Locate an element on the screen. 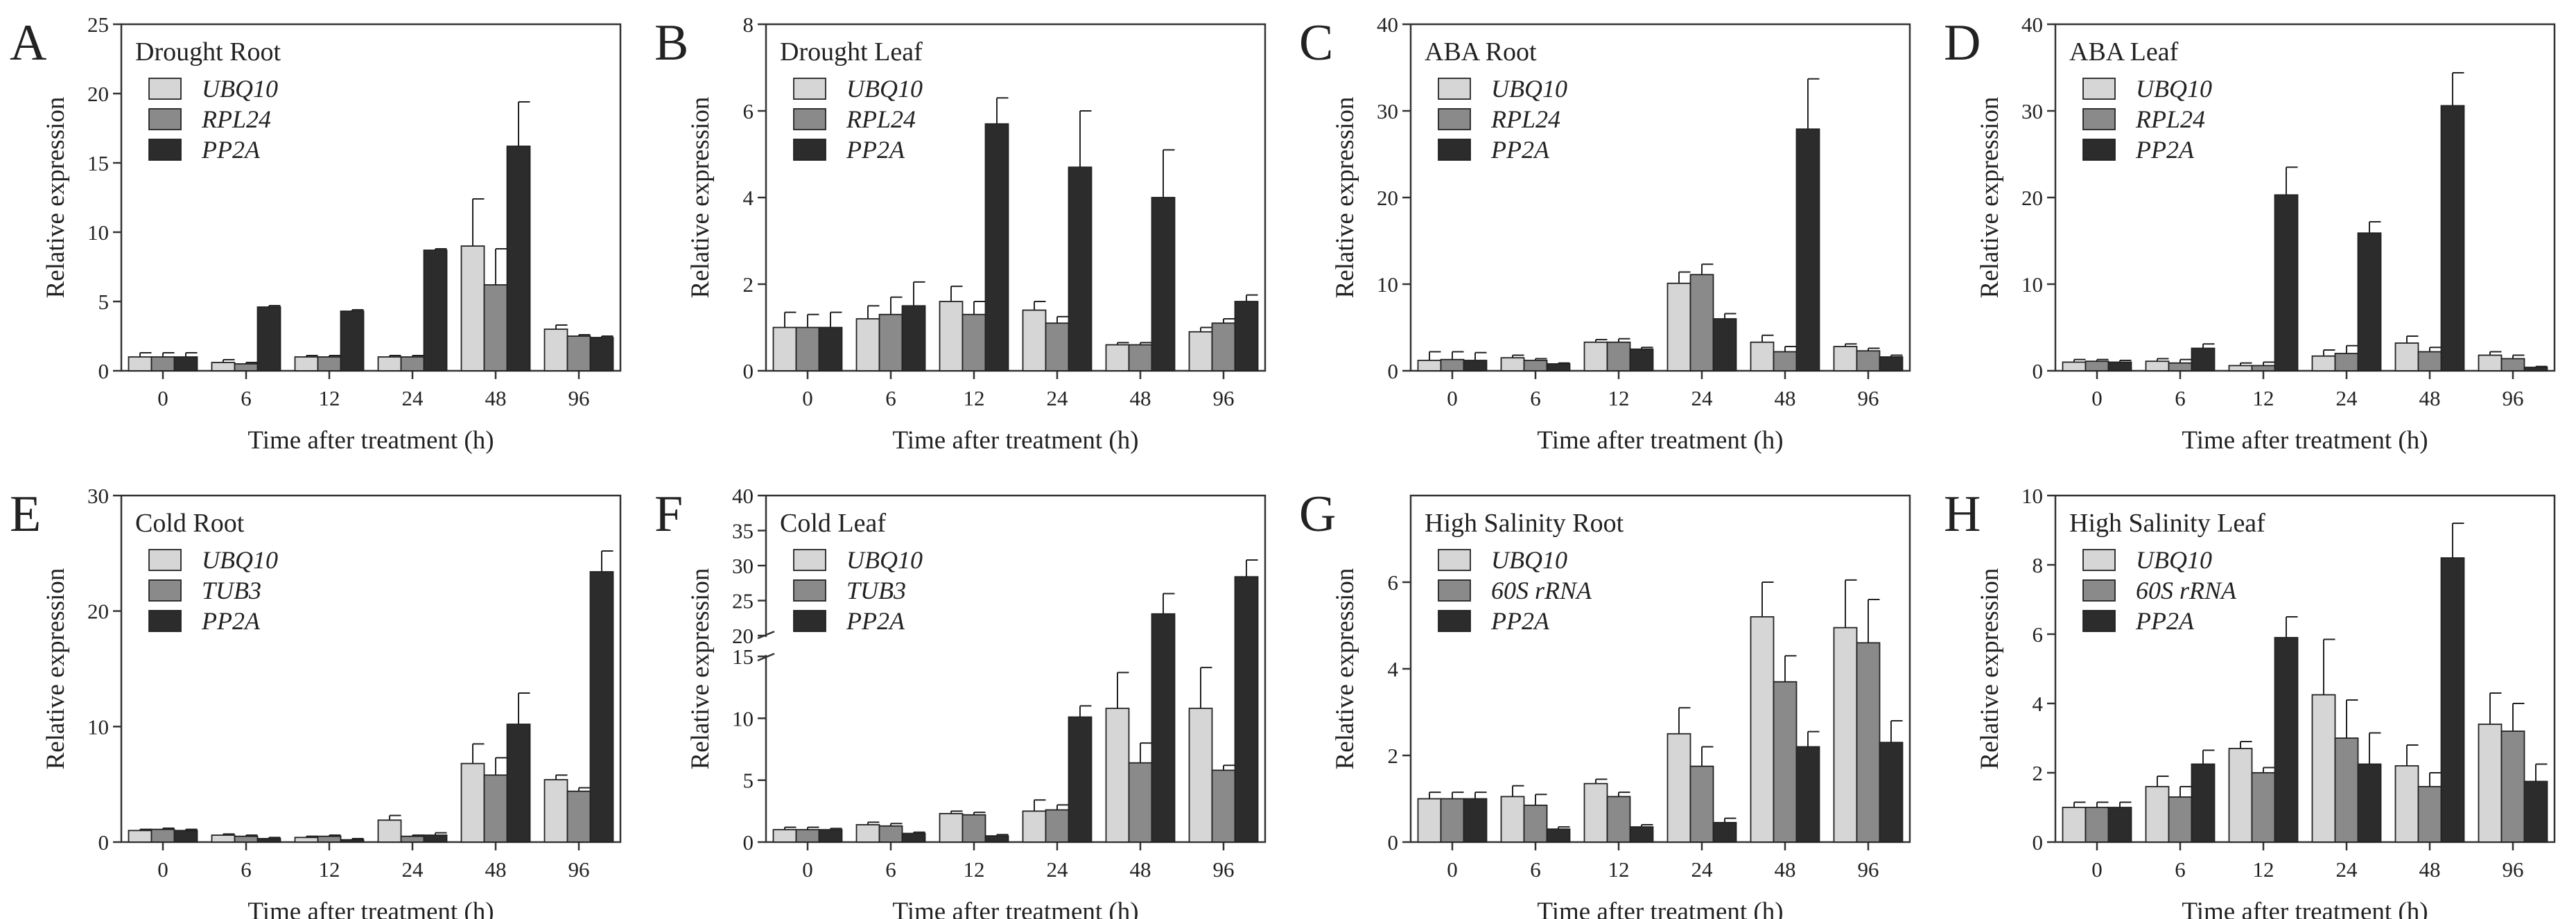 Image resolution: width=2576 pixels, height=919 pixels. panel-letter: A is located at coordinates (28, 43).